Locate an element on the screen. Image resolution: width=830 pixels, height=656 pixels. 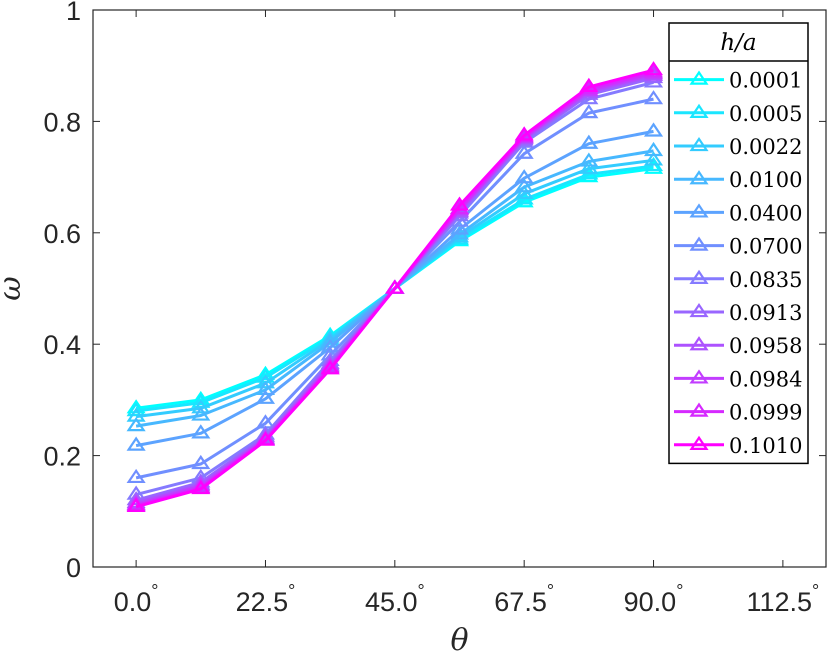
legend-entry-0.1010: 0.1010 is located at coordinates (738, 446).